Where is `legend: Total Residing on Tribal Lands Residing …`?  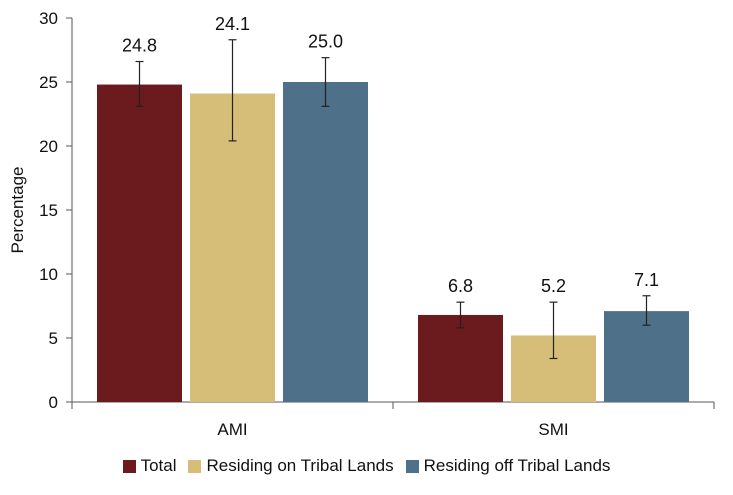
legend: Total Residing on Tribal Lands Residing … is located at coordinates (366, 466).